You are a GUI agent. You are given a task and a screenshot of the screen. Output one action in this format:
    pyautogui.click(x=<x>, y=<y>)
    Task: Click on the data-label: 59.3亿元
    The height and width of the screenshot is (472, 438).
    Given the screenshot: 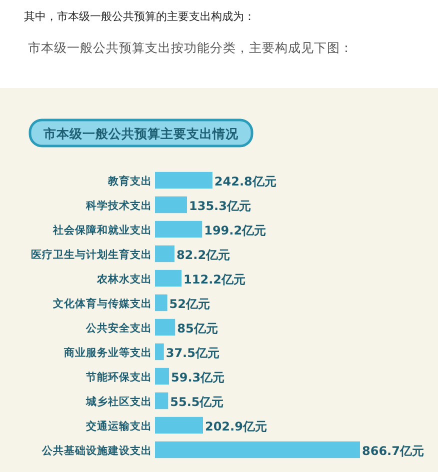 What is the action you would take?
    pyautogui.click(x=198, y=377)
    